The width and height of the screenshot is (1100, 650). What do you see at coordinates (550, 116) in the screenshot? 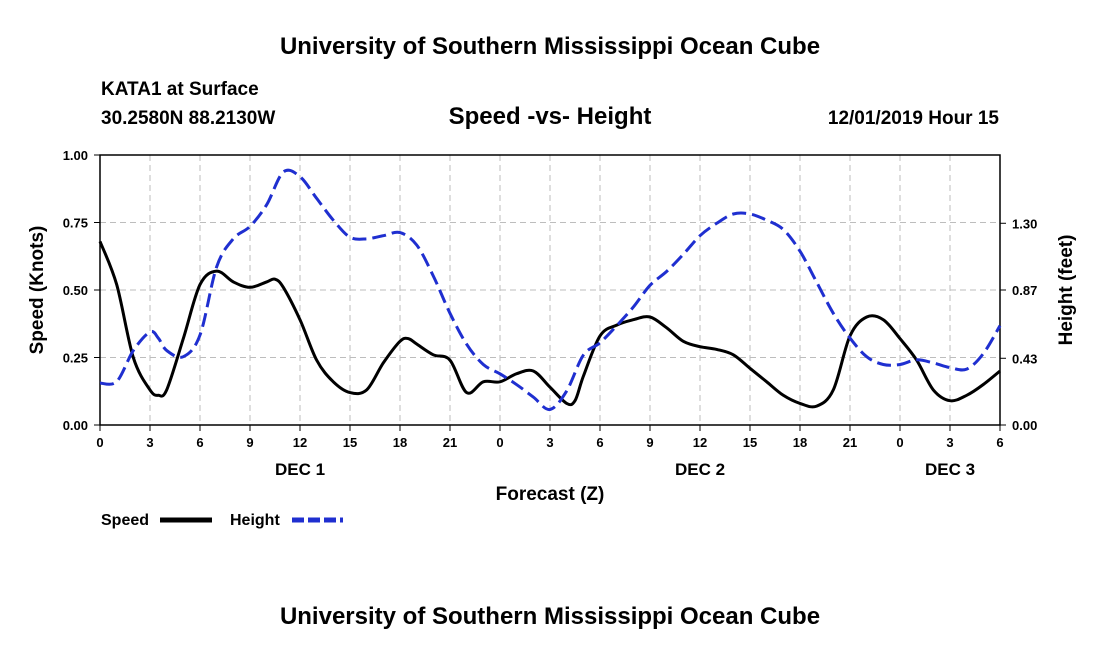
I see `chart-title: Speed -vs- Height` at bounding box center [550, 116].